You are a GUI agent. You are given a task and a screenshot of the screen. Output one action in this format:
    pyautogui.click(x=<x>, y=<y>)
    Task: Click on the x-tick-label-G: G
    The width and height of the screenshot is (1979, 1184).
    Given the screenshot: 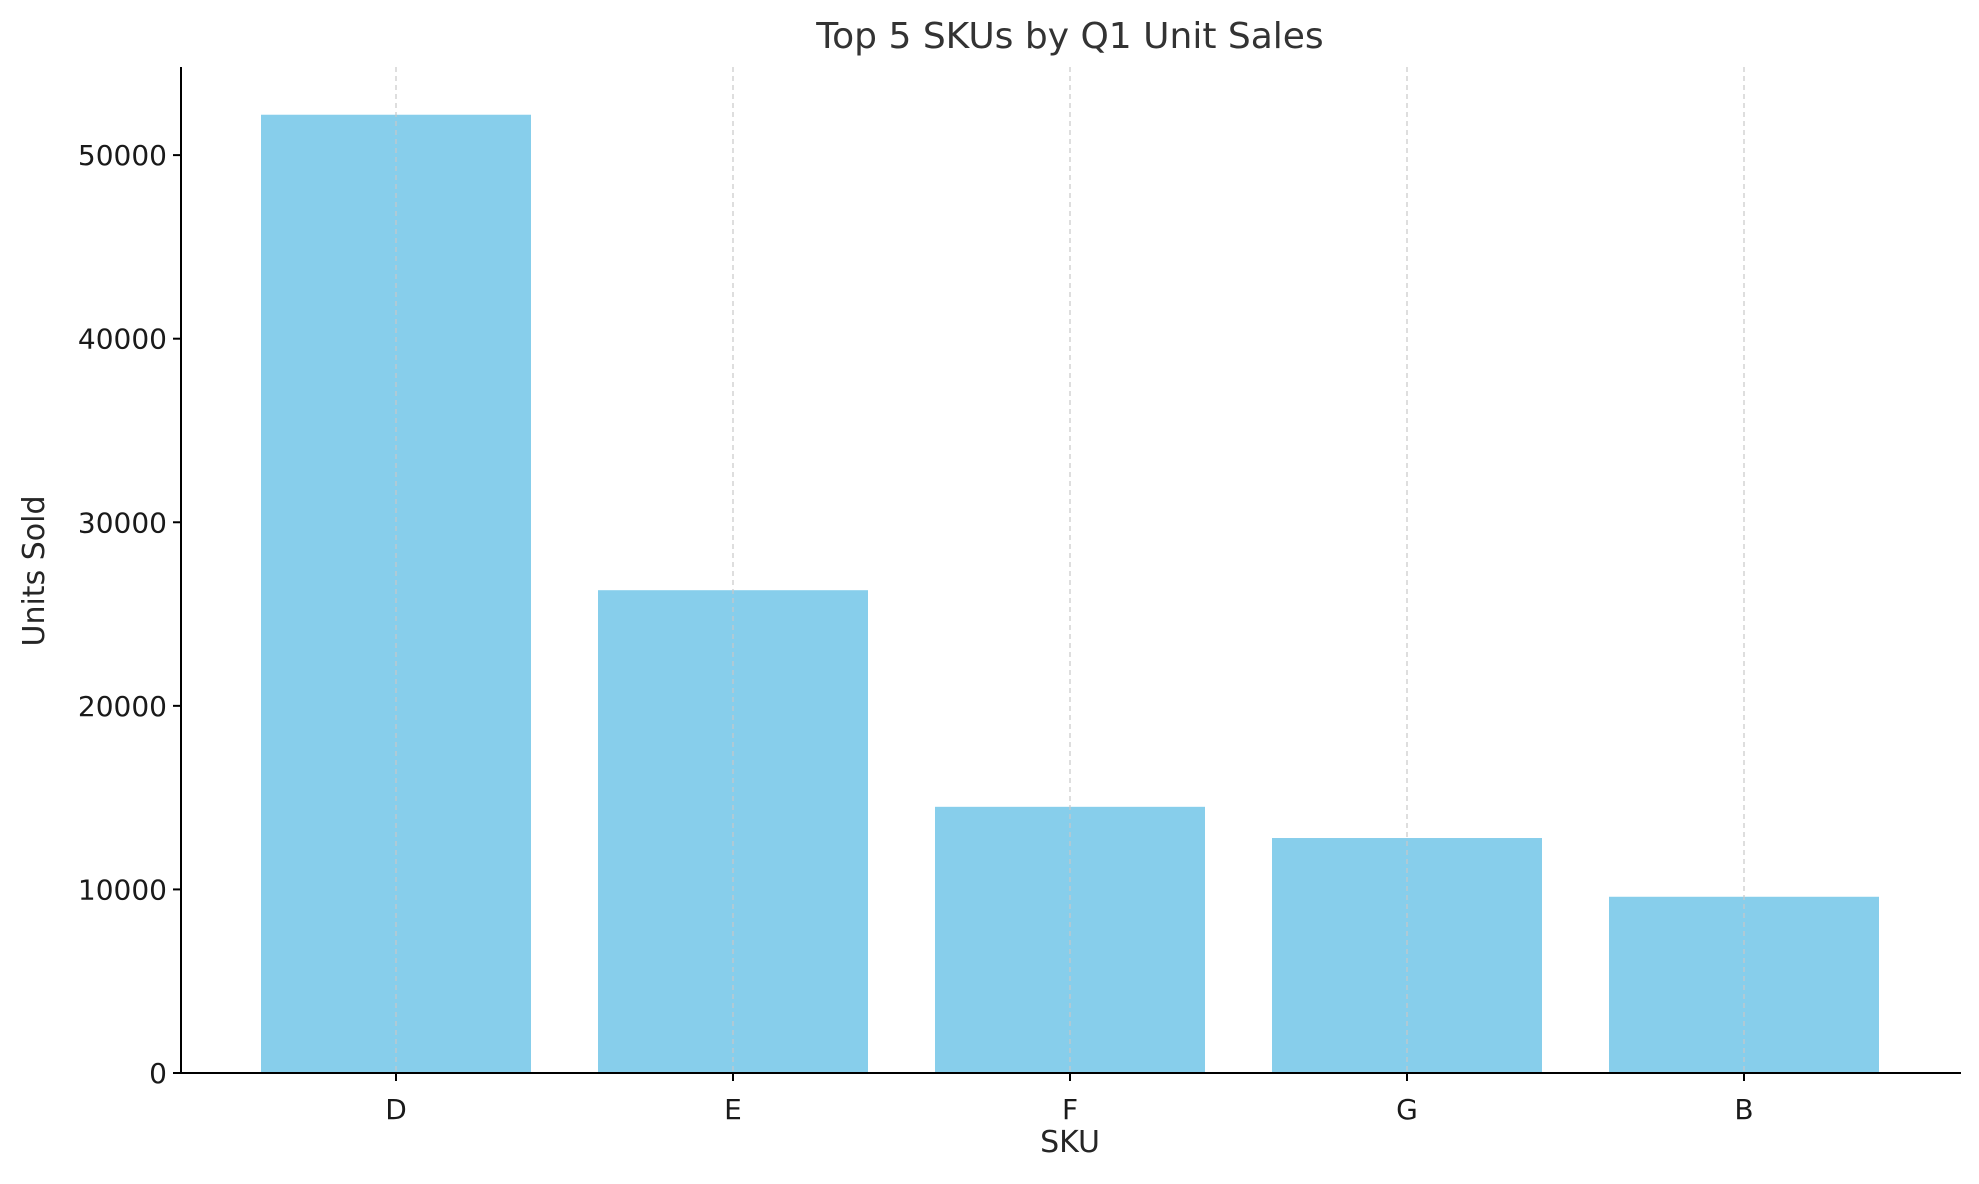 What is the action you would take?
    pyautogui.click(x=1407, y=1109)
    